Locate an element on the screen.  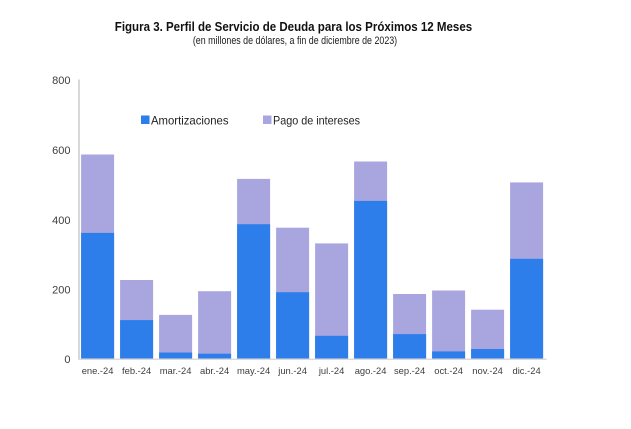
svg-text: oct.-24 is located at coordinates (448, 370).